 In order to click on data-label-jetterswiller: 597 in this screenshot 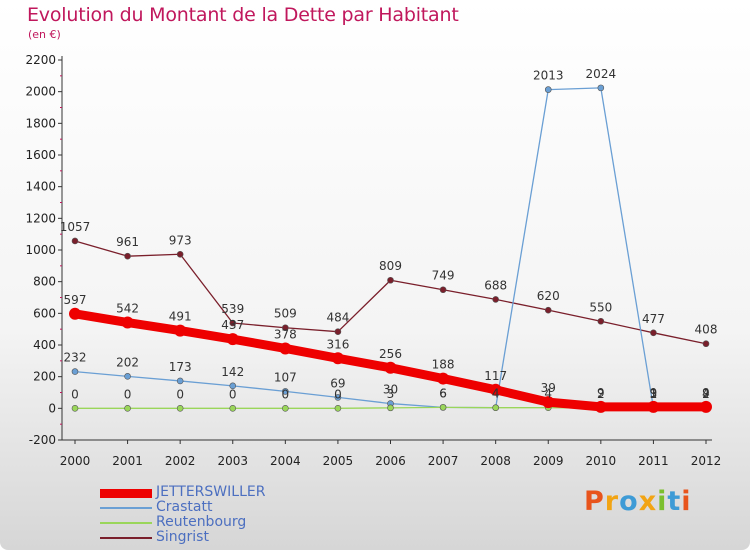, I will do `click(75, 300)`.